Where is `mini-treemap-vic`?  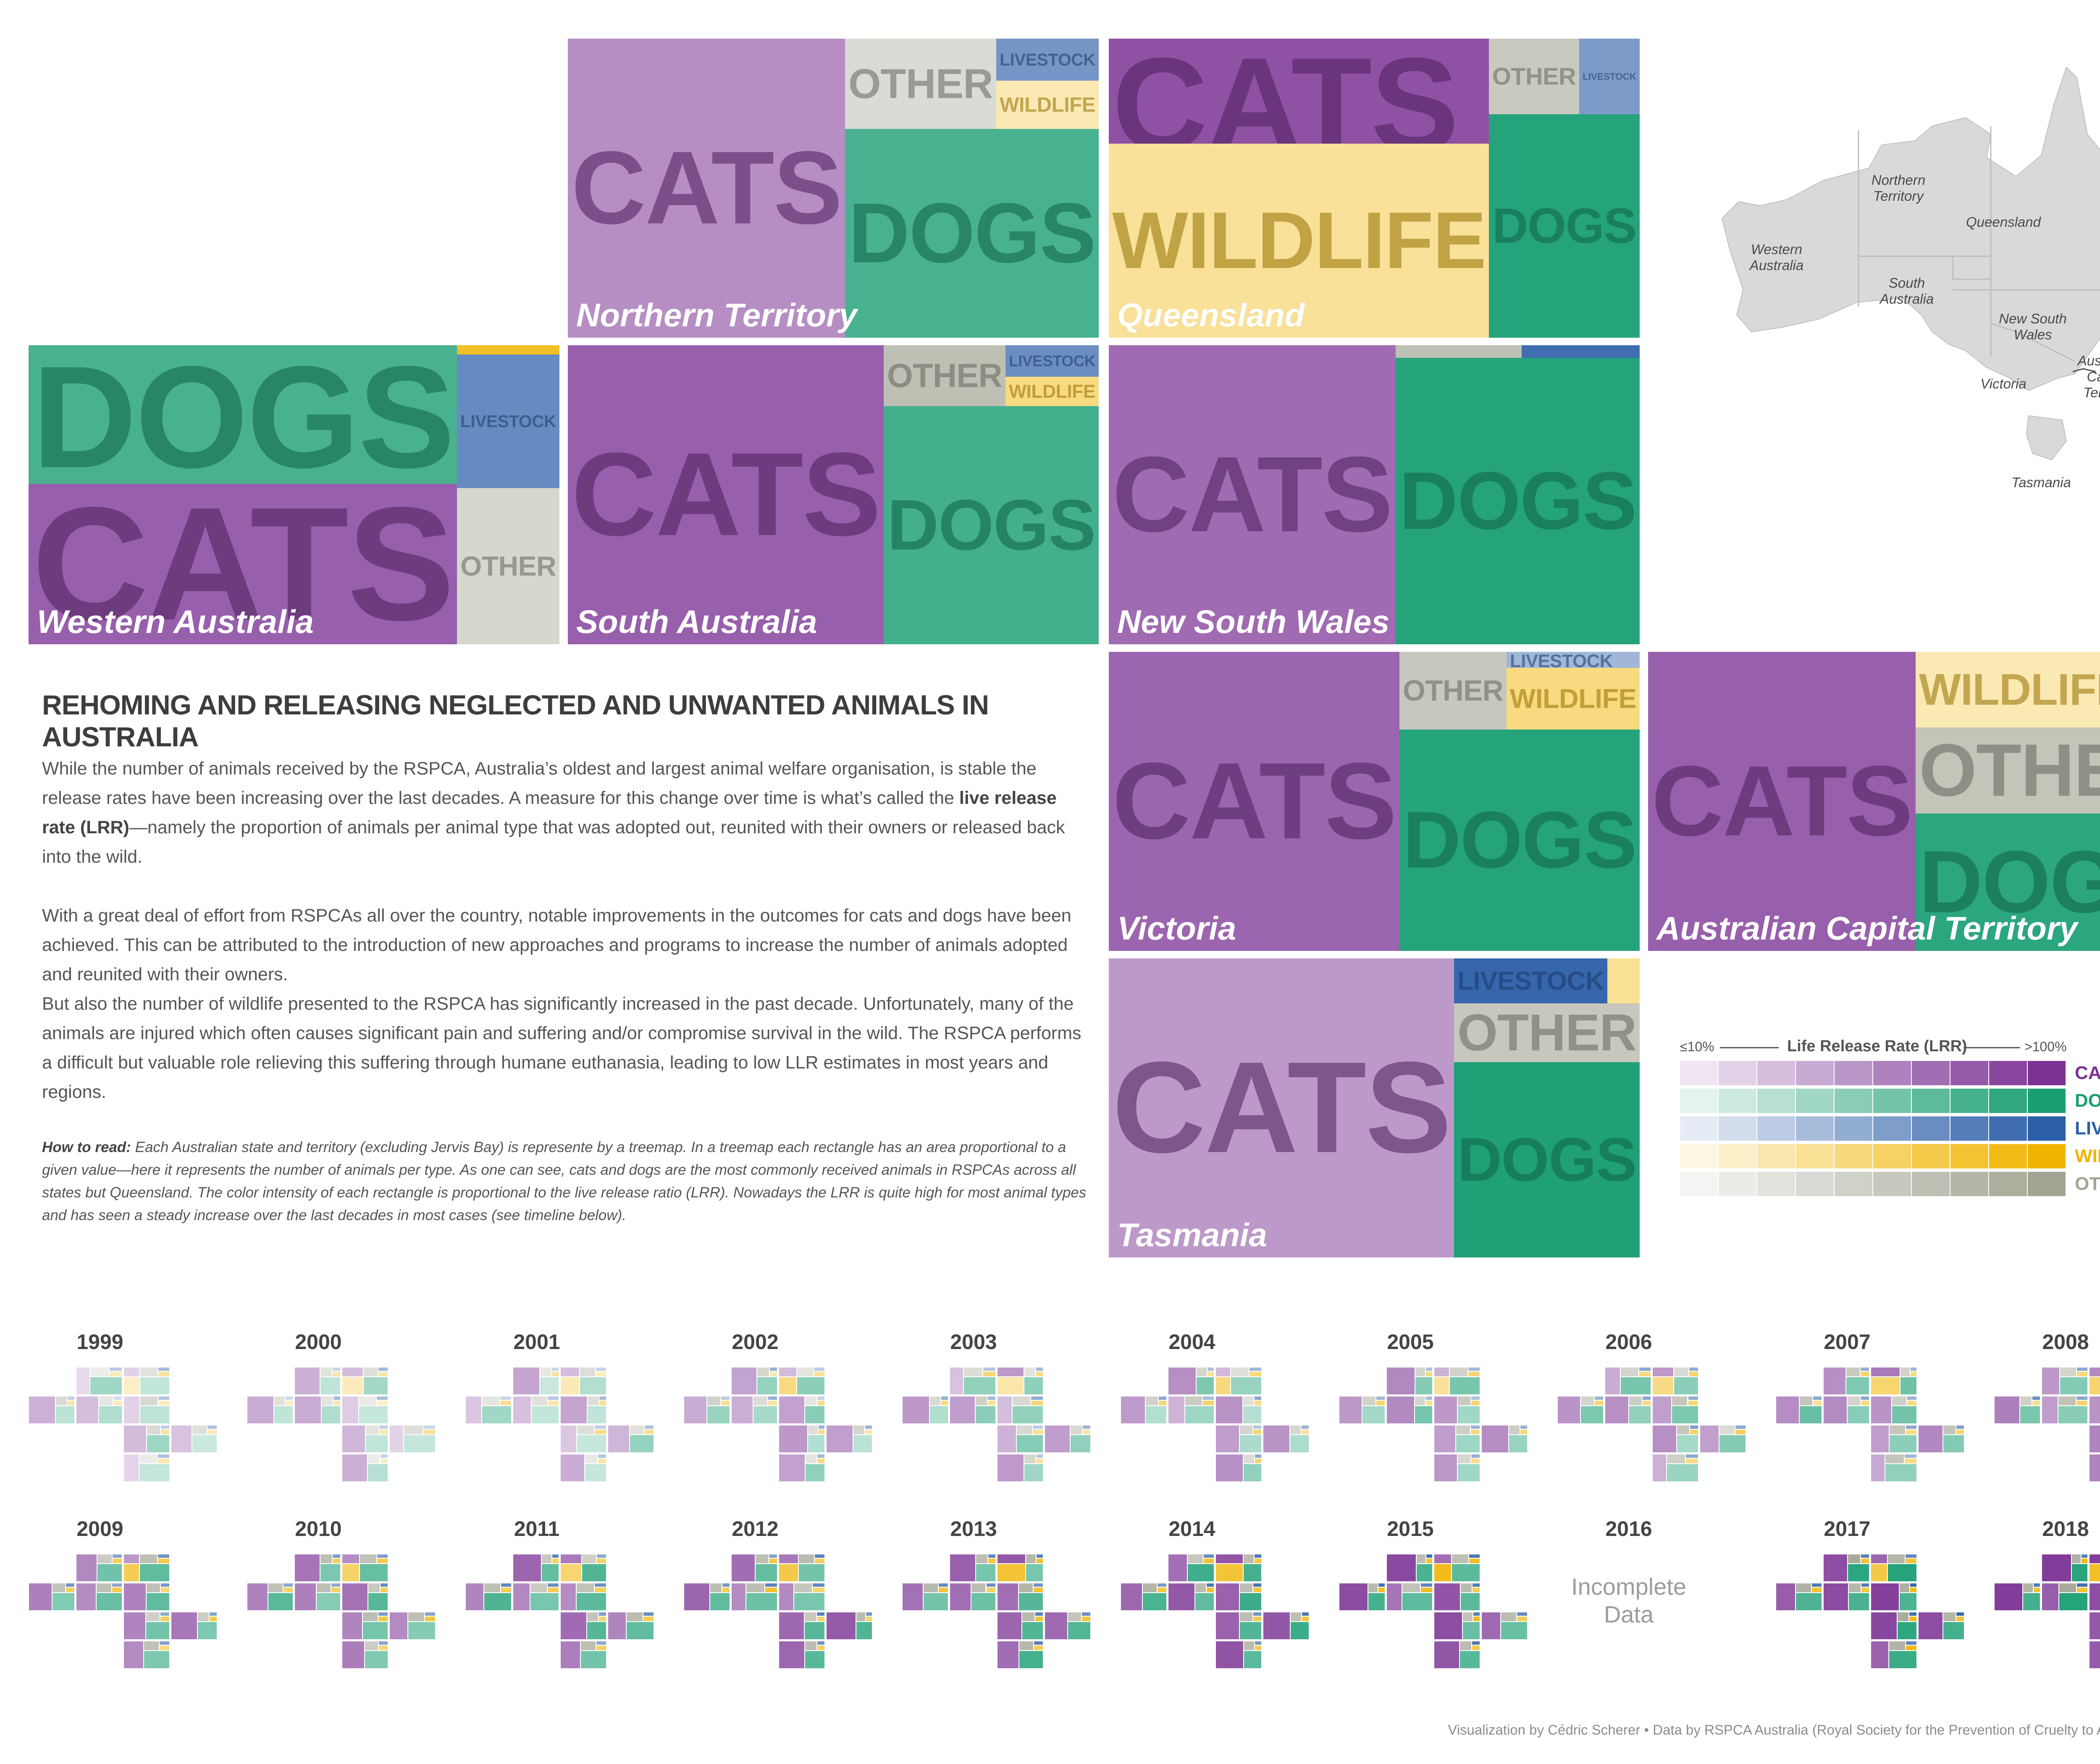
mini-treemap-vic is located at coordinates (1020, 1626).